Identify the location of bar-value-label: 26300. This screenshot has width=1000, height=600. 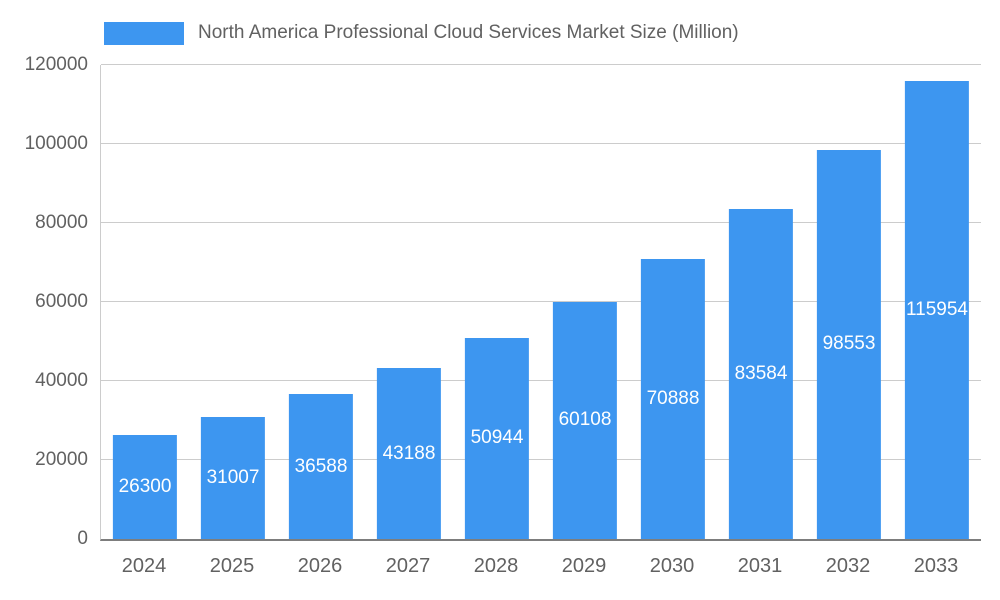
(145, 487).